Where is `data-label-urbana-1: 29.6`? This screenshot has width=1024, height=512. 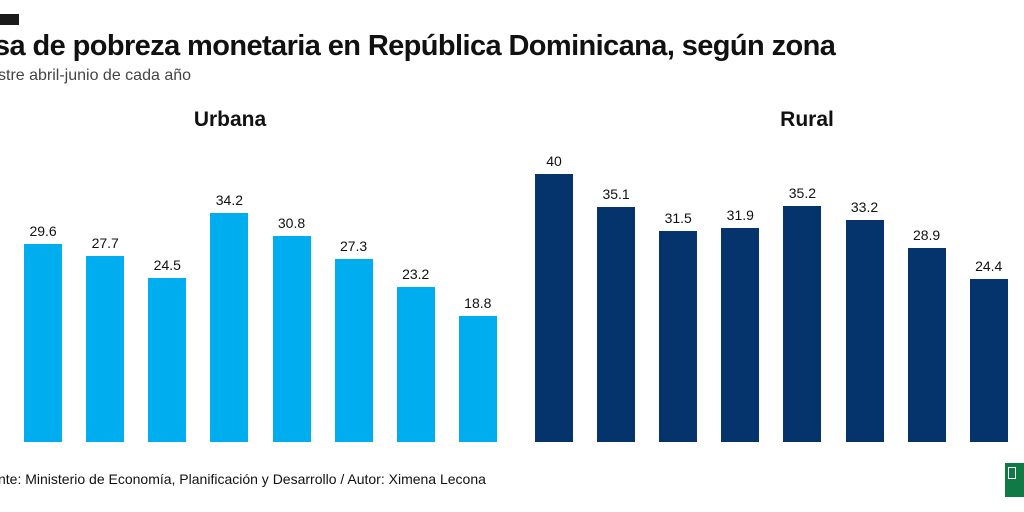 data-label-urbana-1: 29.6 is located at coordinates (43, 230).